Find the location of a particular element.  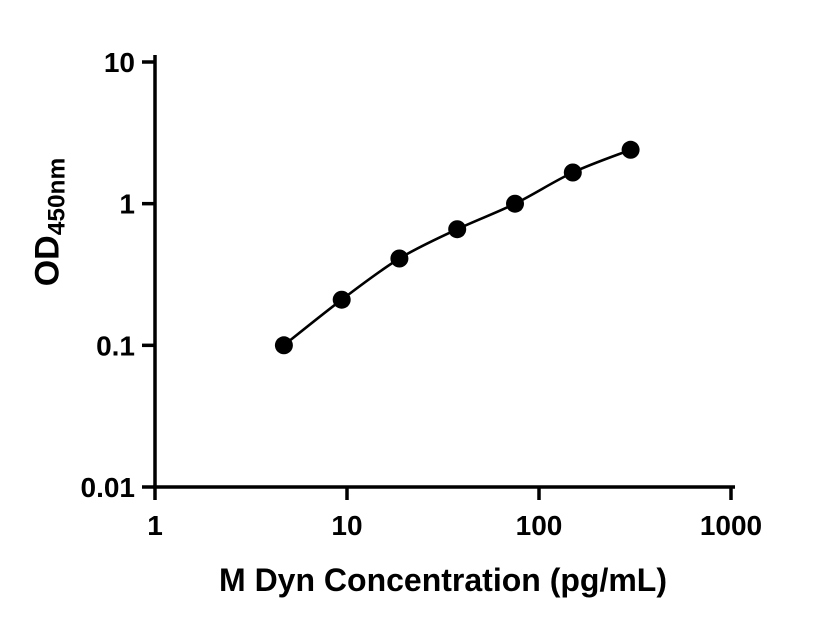

y-tick-label: 1 is located at coordinates (127, 204).